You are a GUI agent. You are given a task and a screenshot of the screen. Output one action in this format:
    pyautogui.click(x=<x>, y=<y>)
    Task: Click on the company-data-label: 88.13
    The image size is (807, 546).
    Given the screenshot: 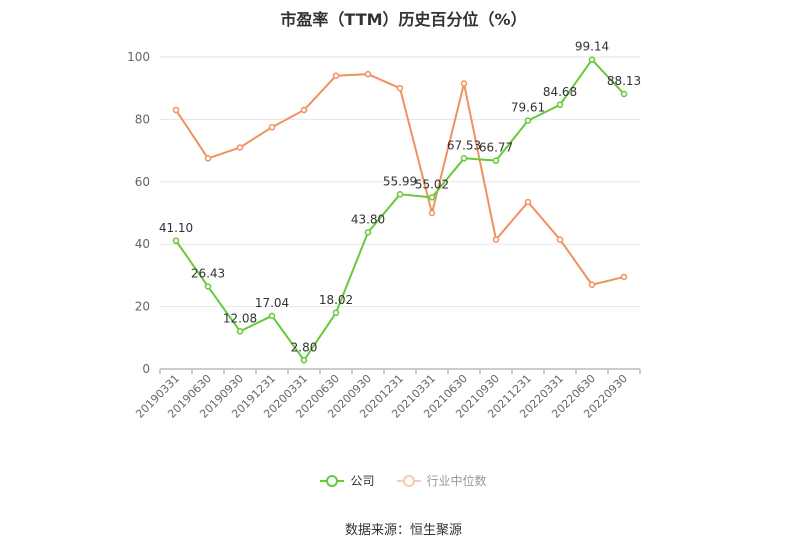 What is the action you would take?
    pyautogui.click(x=624, y=81)
    